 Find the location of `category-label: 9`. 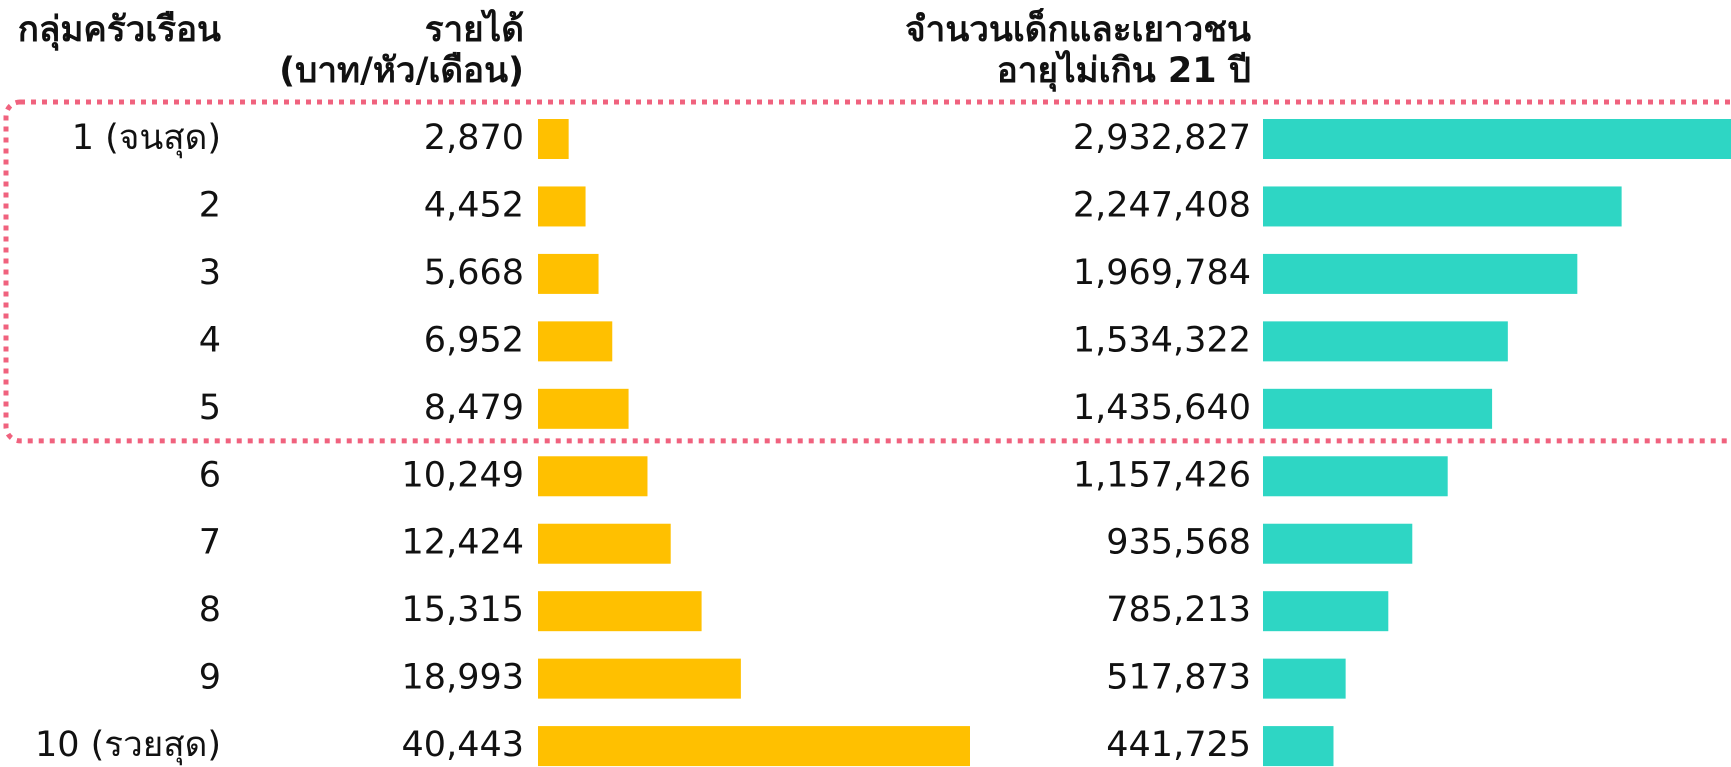

category-label: 9 is located at coordinates (210, 678).